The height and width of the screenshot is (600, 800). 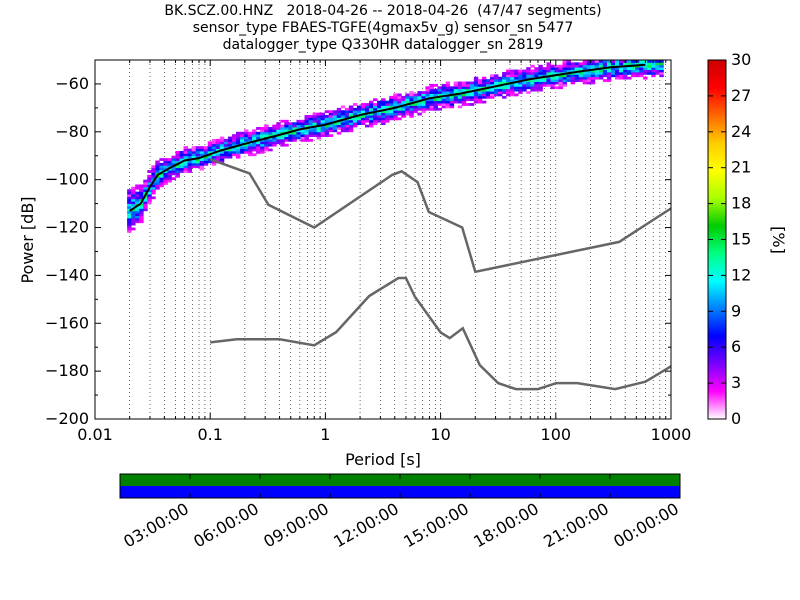 What do you see at coordinates (741, 95) in the screenshot?
I see `colorbar-tick-label: 27` at bounding box center [741, 95].